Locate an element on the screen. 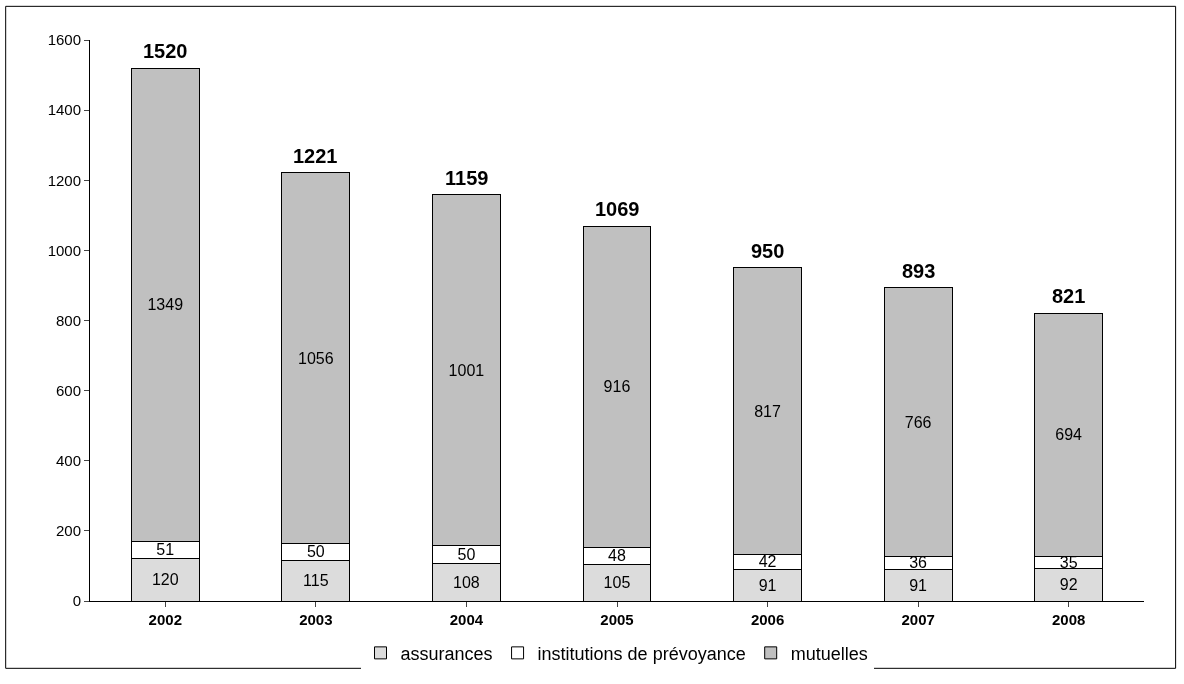  x-tick-label: 2002 is located at coordinates (165, 619).